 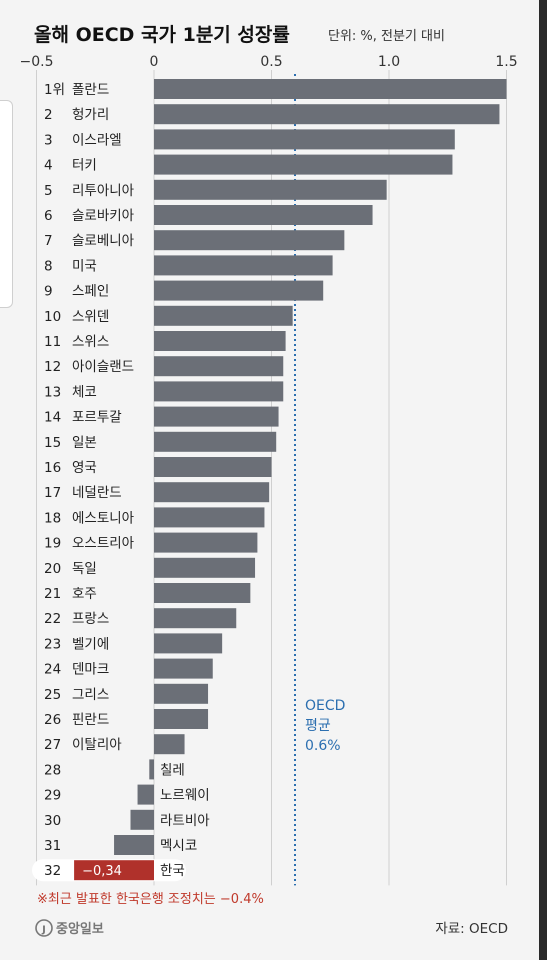 What do you see at coordinates (126, 693) in the screenshot?
I see `bar-row: 25 그리스` at bounding box center [126, 693].